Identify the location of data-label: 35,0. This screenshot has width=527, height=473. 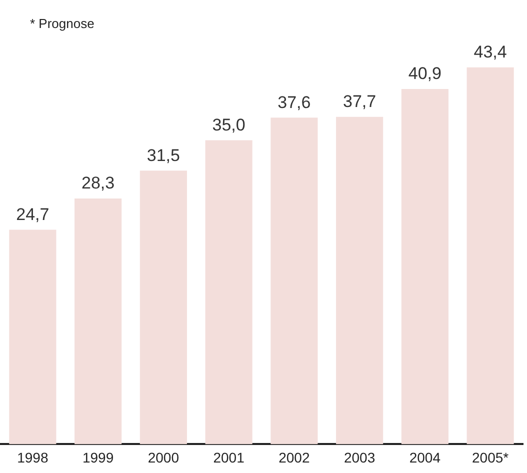
(229, 124).